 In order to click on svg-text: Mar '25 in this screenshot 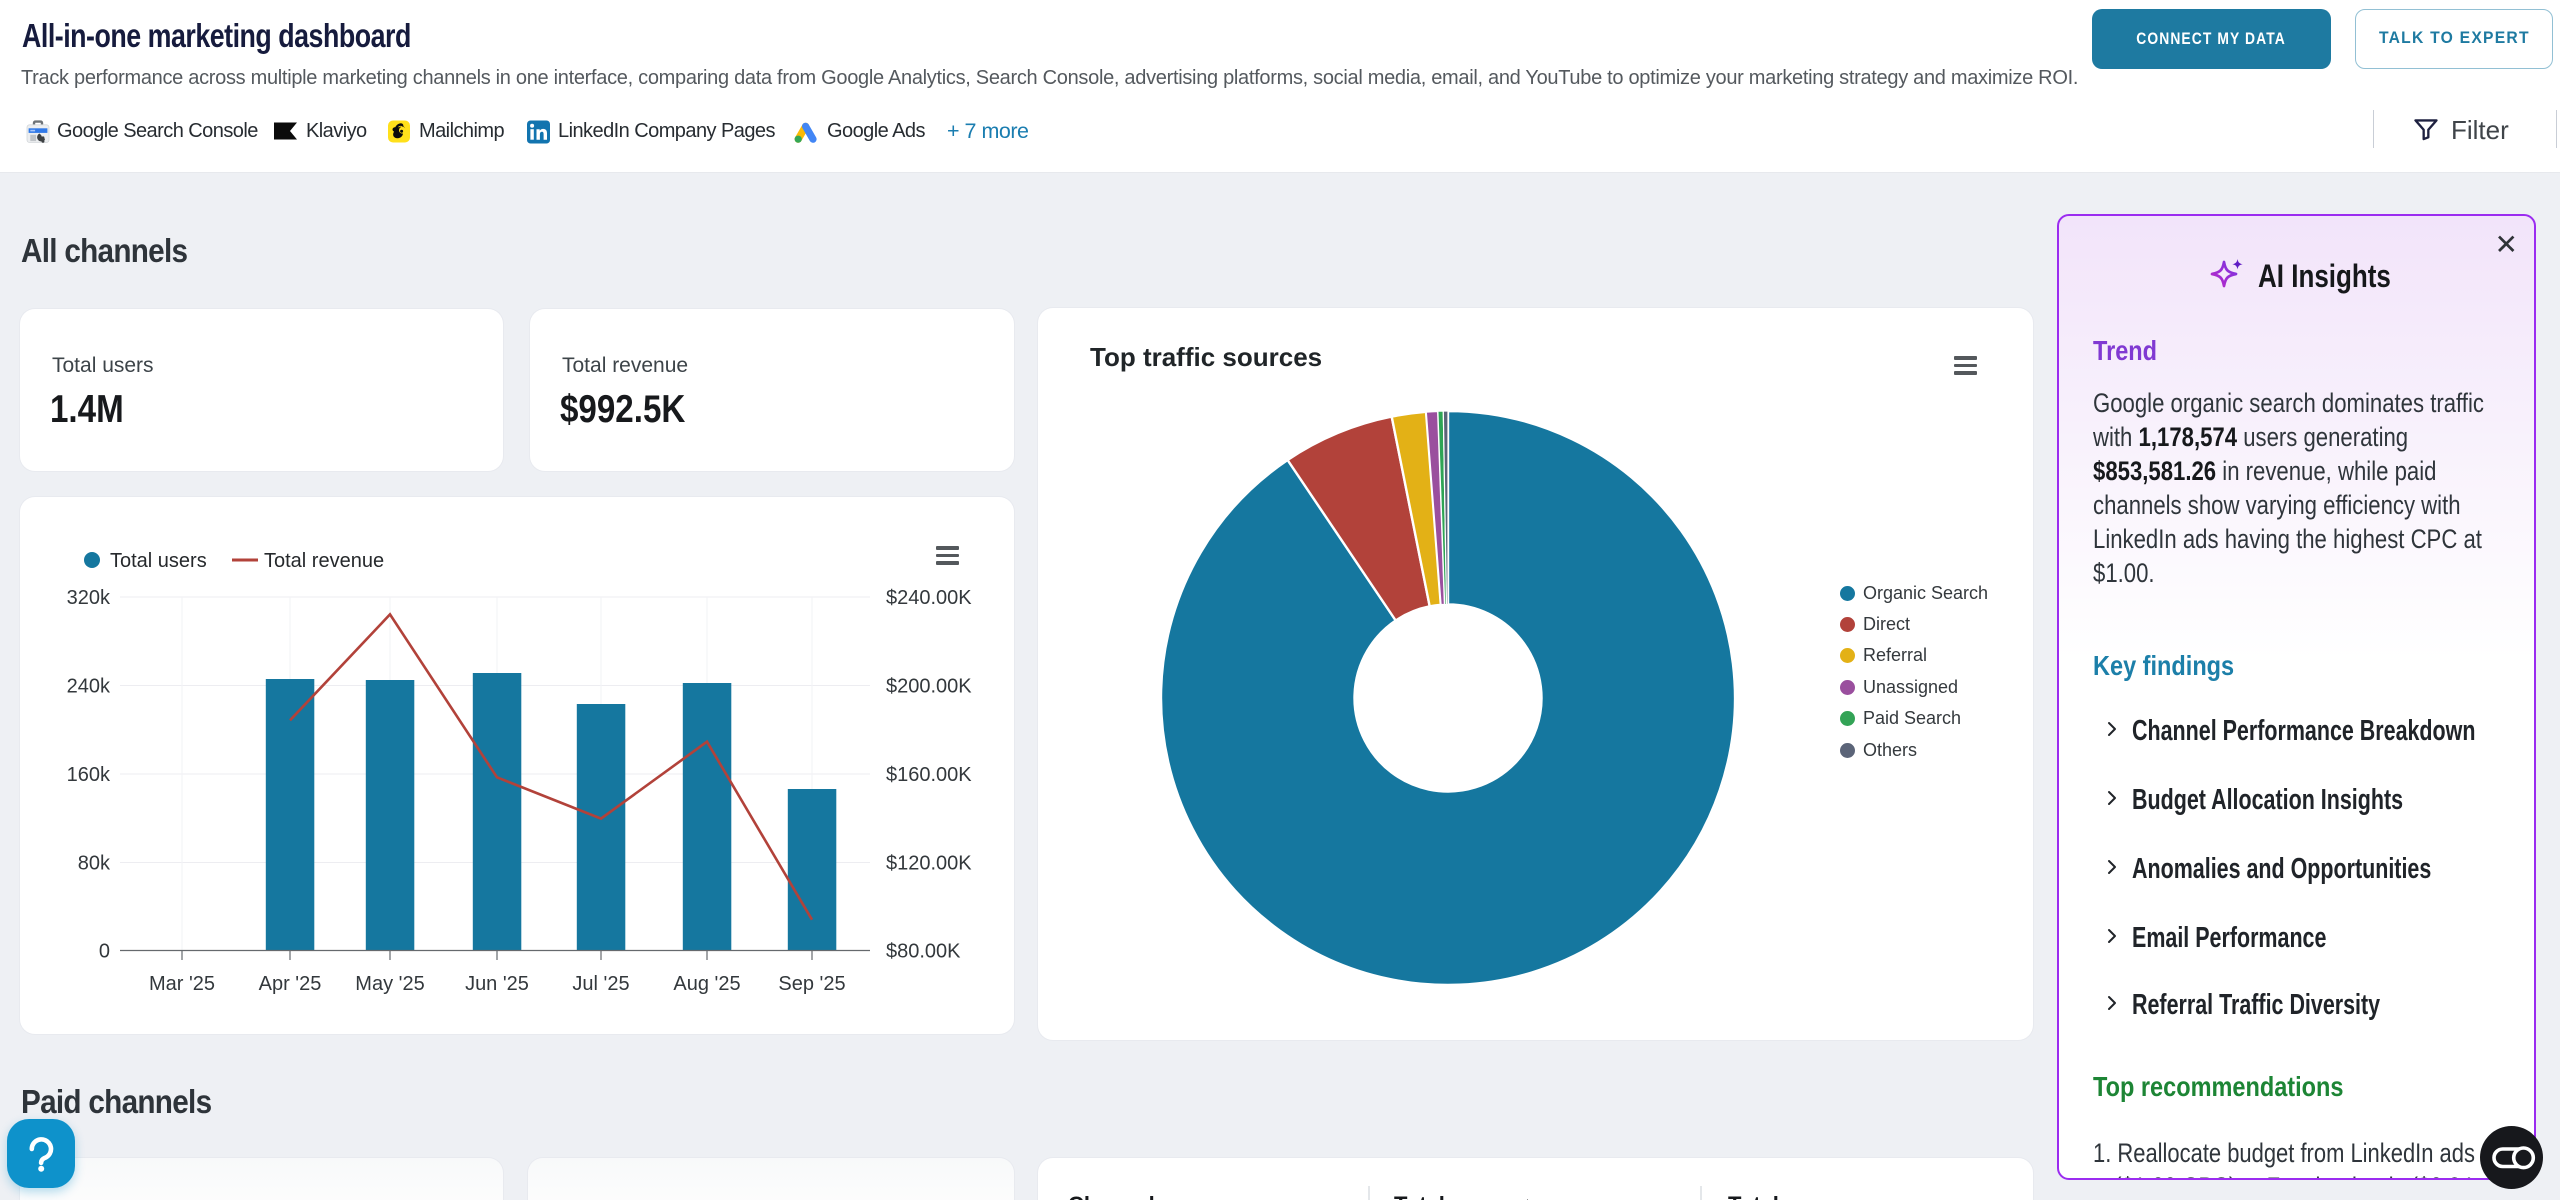, I will do `click(182, 984)`.